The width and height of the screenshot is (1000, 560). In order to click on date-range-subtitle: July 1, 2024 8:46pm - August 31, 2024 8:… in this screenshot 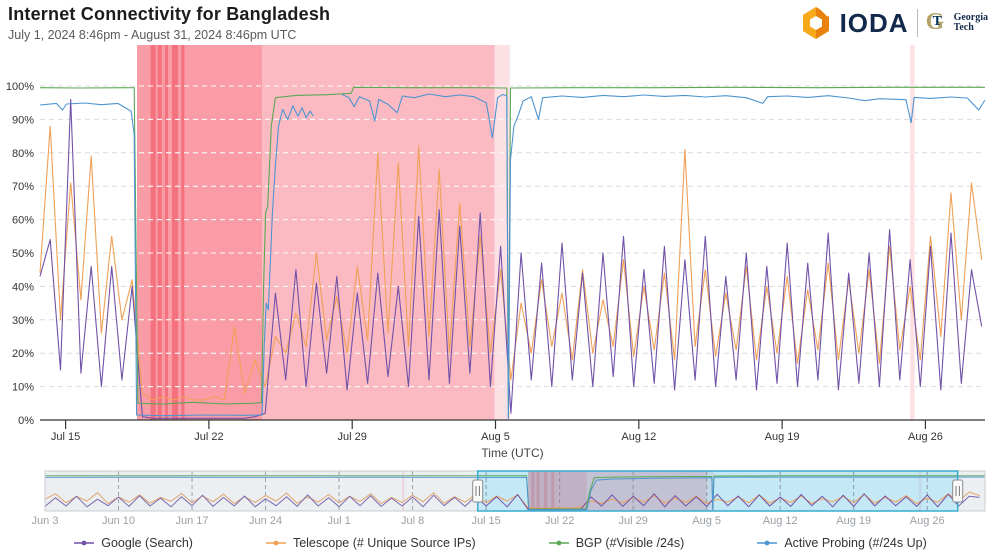, I will do `click(152, 35)`.